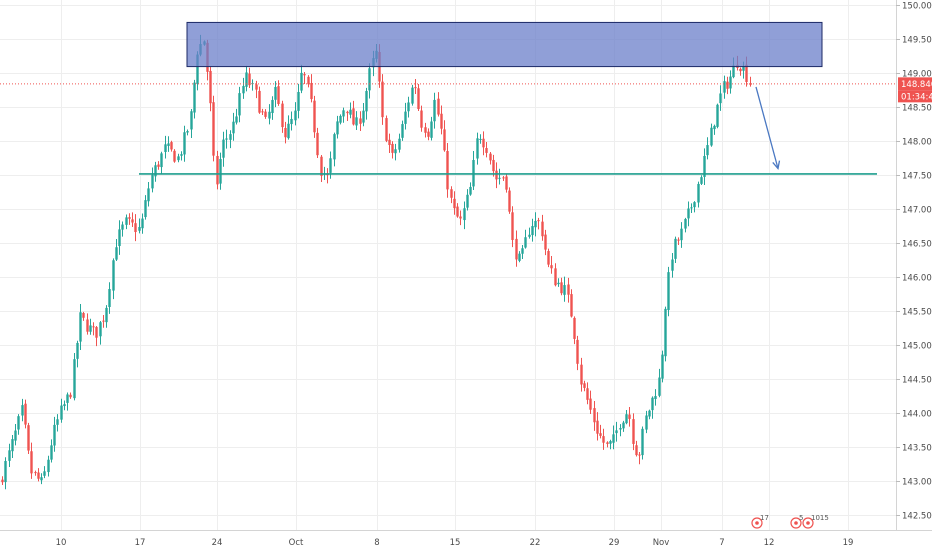 The width and height of the screenshot is (932, 550). I want to click on y-tick-label: 143.000, so click(917, 483).